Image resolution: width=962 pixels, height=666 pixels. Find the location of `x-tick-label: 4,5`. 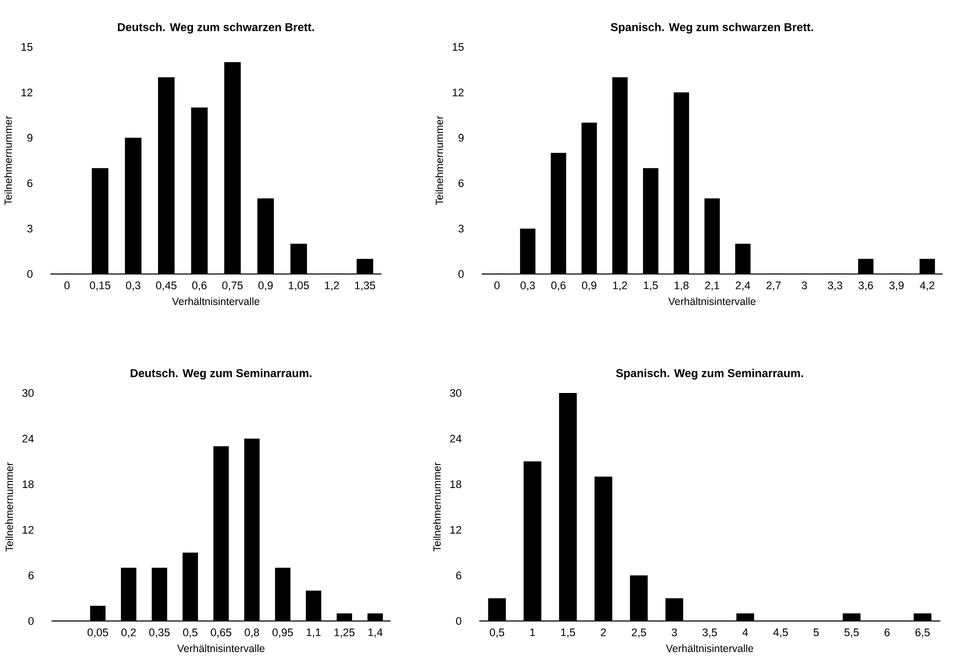

x-tick-label: 4,5 is located at coordinates (780, 633).